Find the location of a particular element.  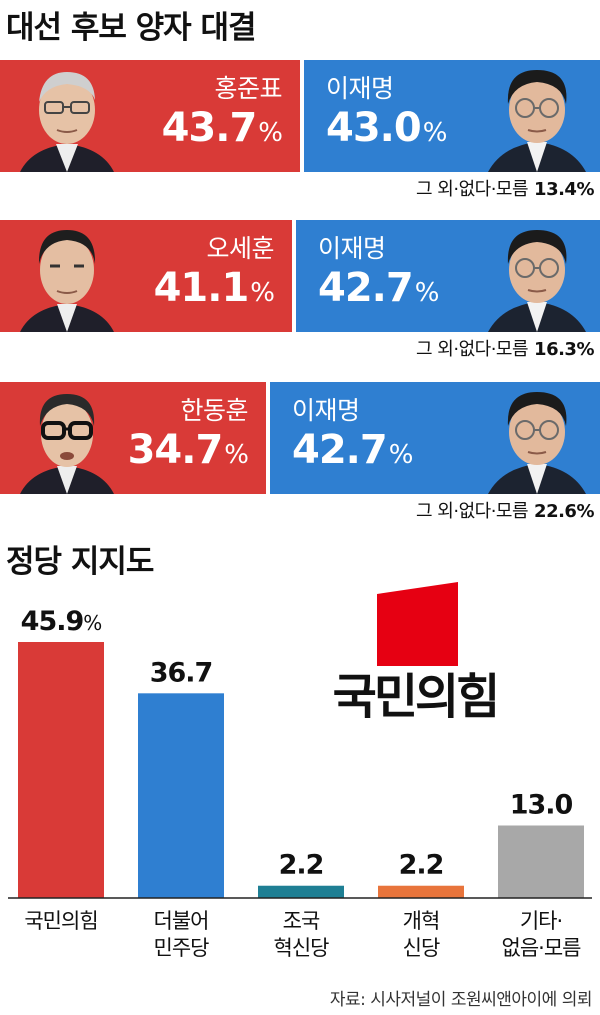

bar-value-label: 13.0 is located at coordinates (541, 804).